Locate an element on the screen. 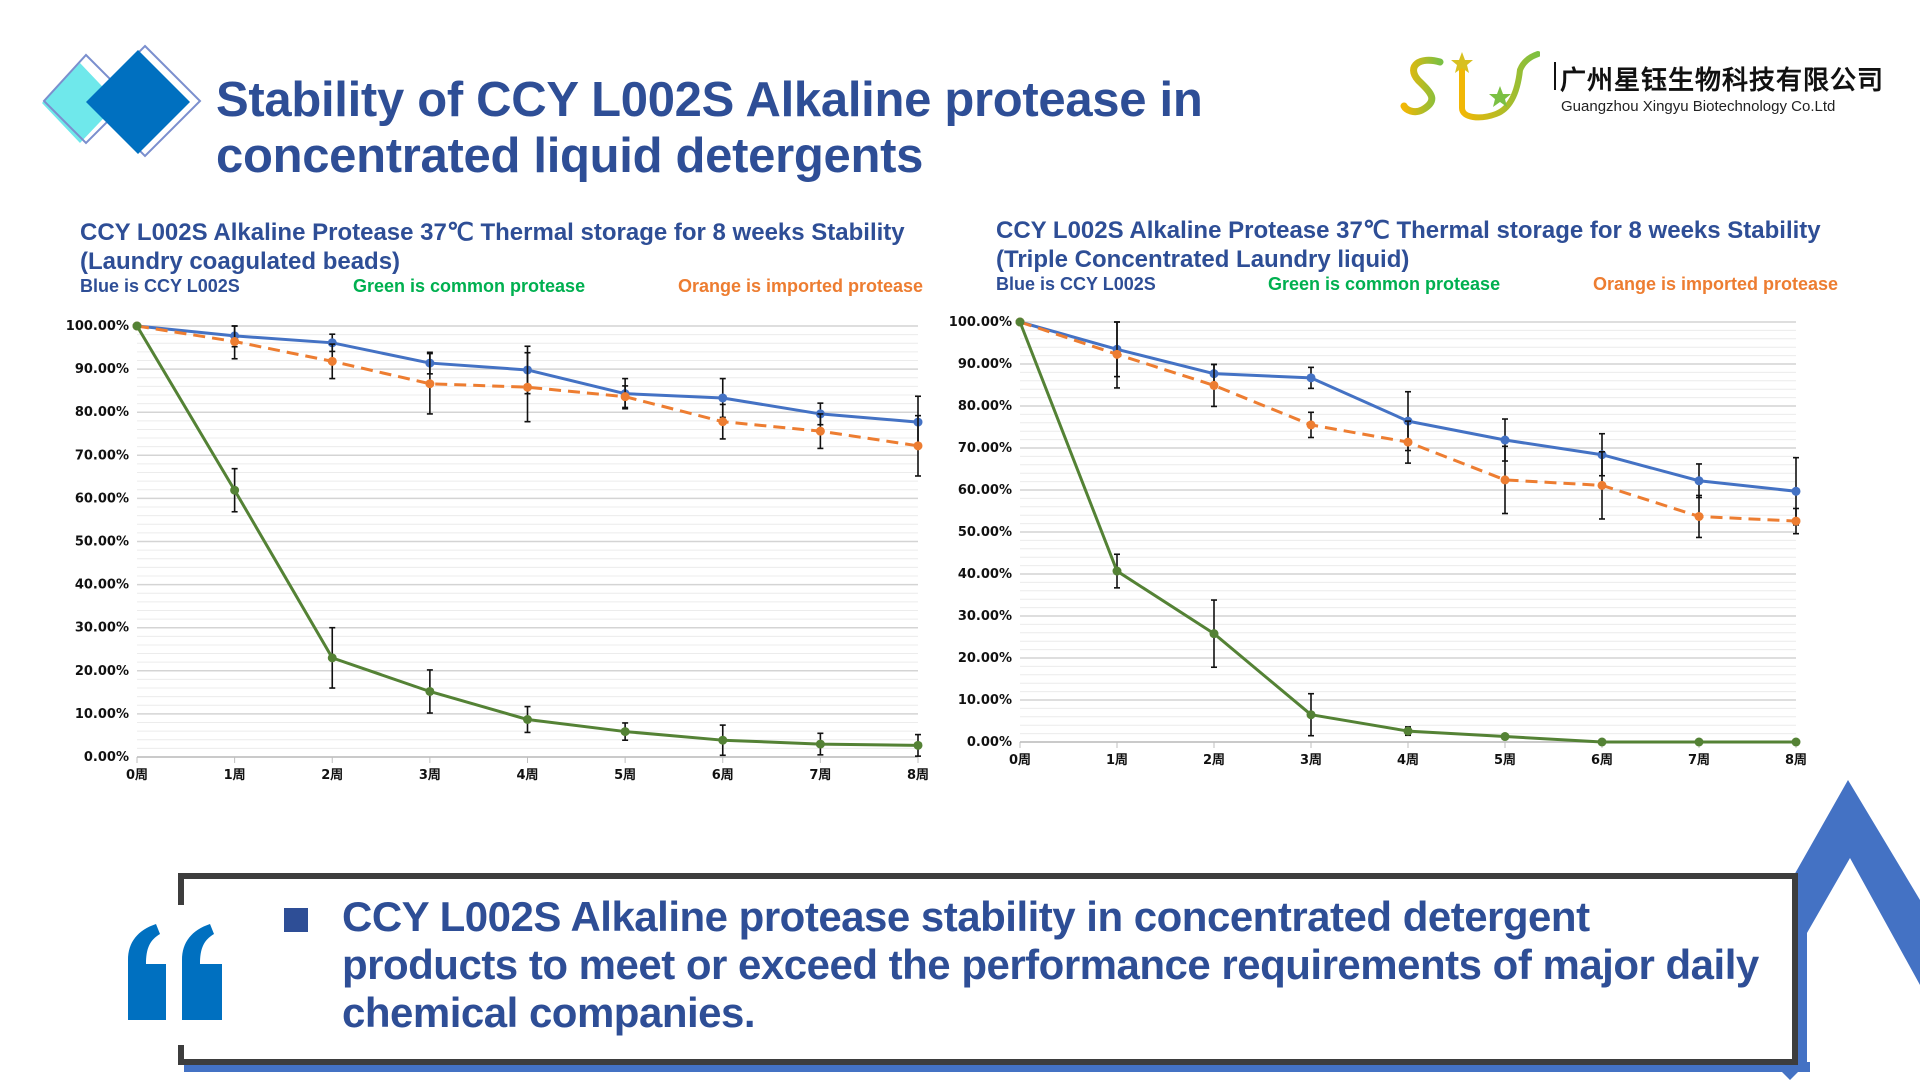  quote-box-shadow is located at coordinates (997, 1067).